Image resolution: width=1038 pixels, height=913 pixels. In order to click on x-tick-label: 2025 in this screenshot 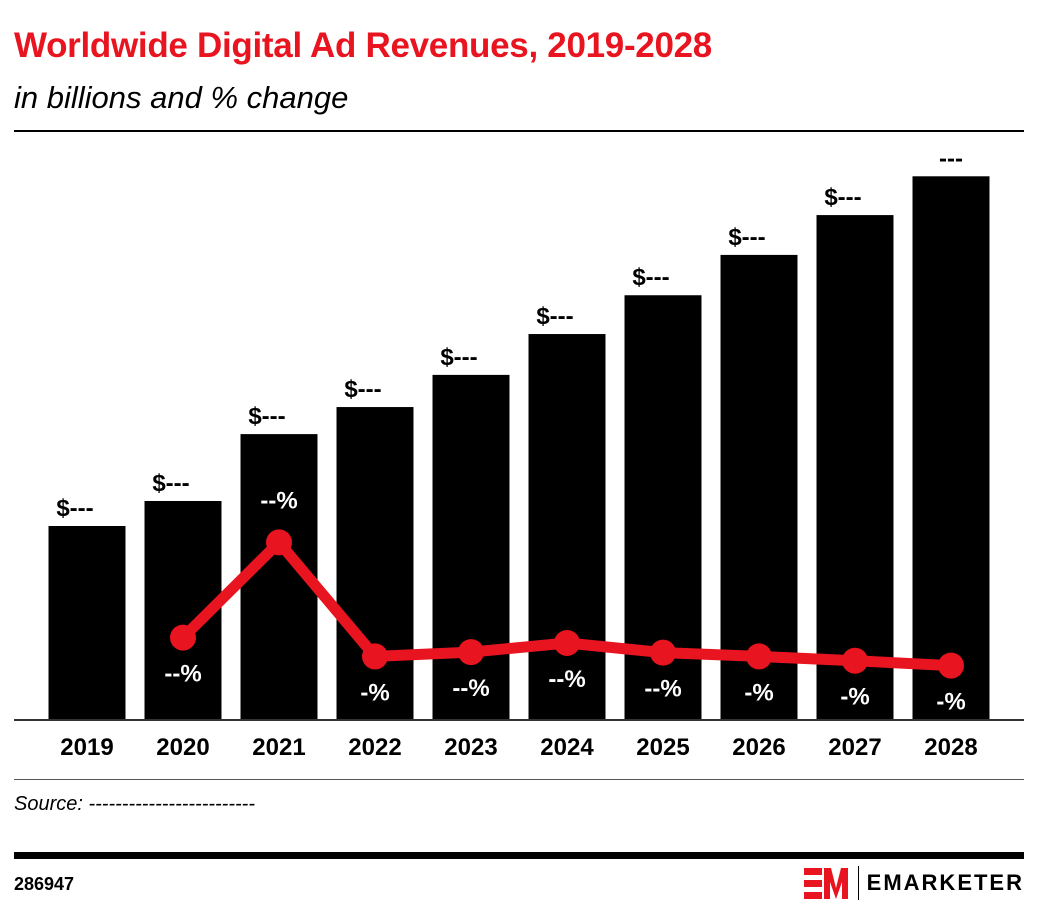, I will do `click(662, 747)`.